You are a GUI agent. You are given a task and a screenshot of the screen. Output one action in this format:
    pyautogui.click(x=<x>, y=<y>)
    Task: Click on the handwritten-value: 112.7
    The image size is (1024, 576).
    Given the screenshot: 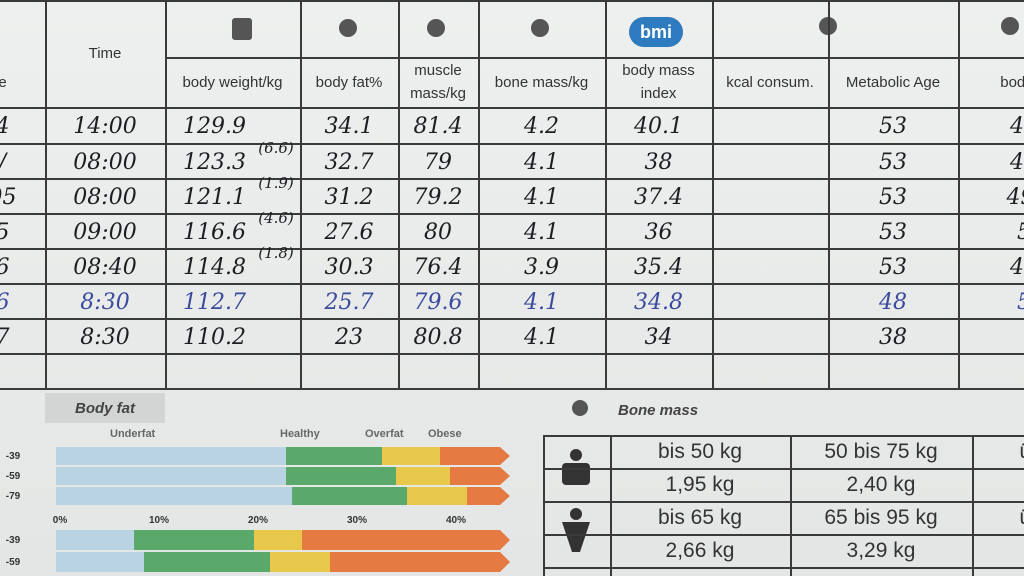 What is the action you would take?
    pyautogui.click(x=214, y=302)
    